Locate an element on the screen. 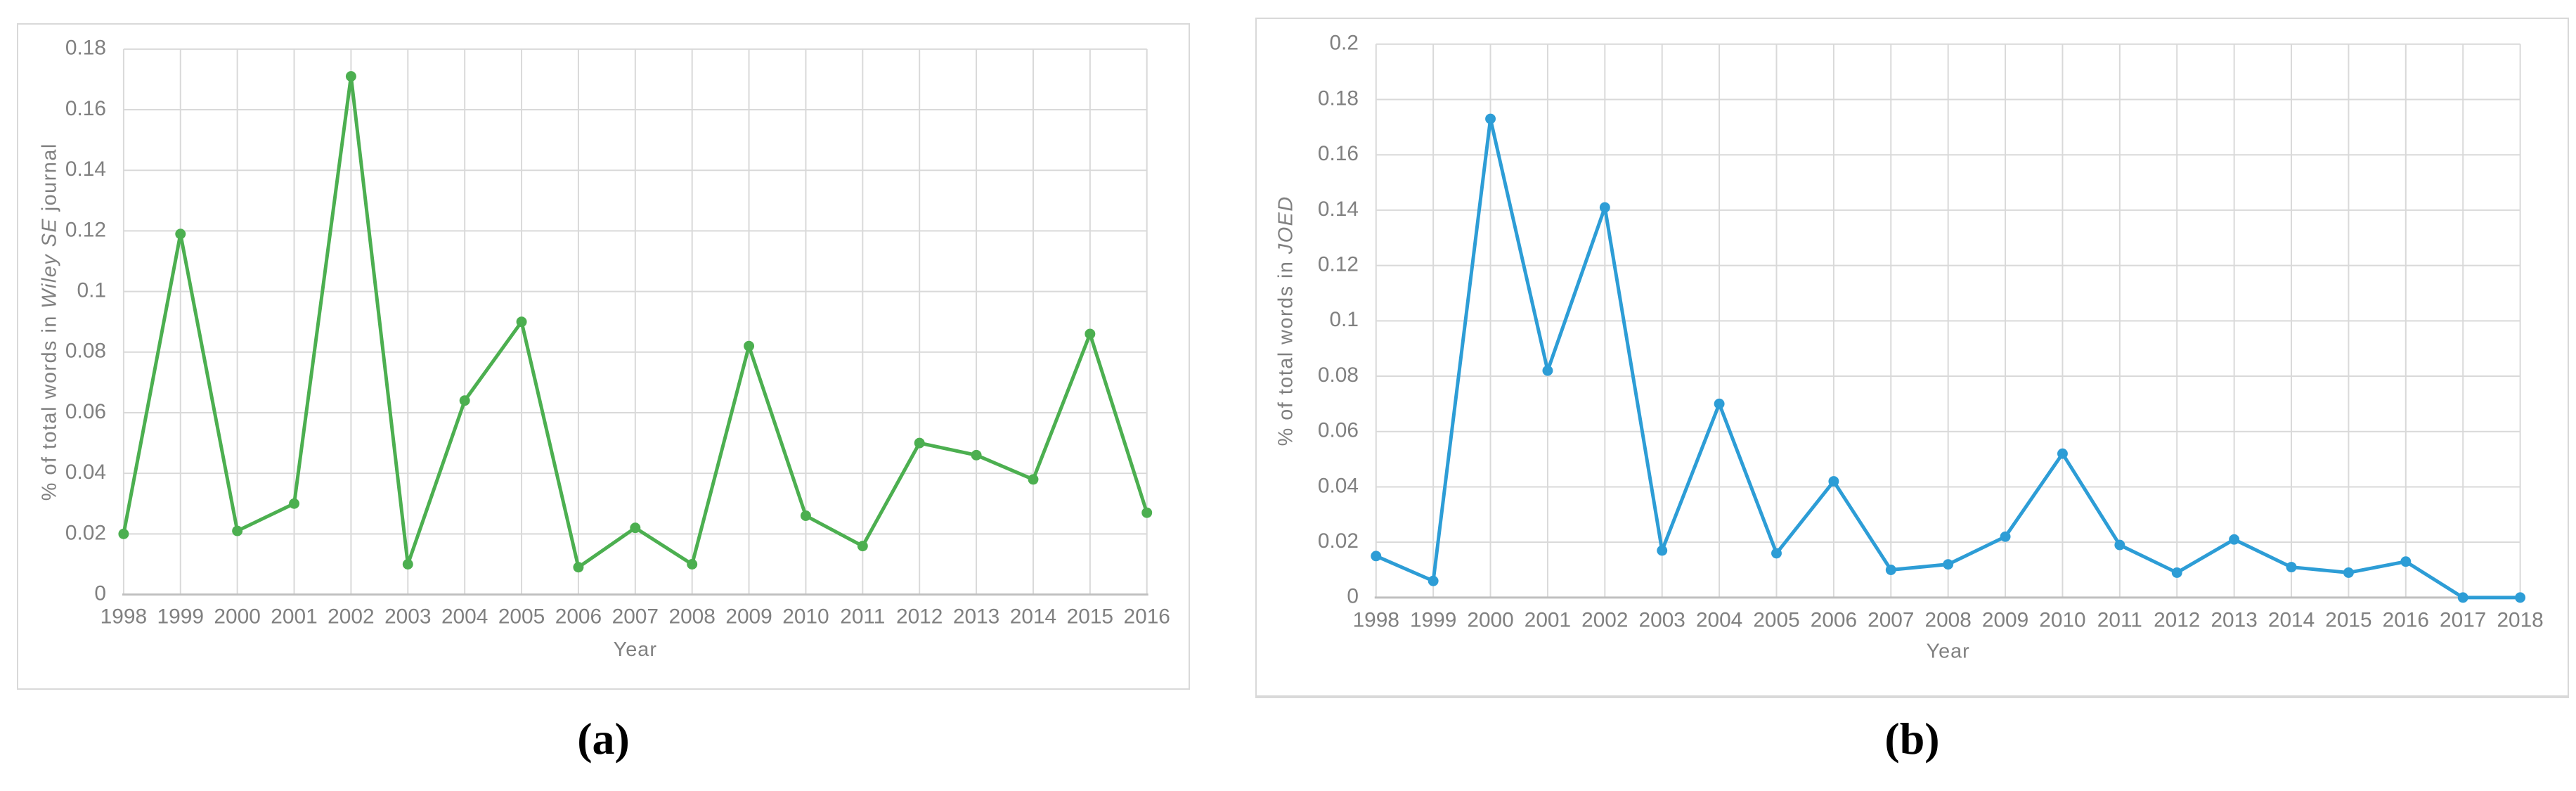 This screenshot has height=791, width=2576. x-tick-label: 2017 is located at coordinates (2463, 620).